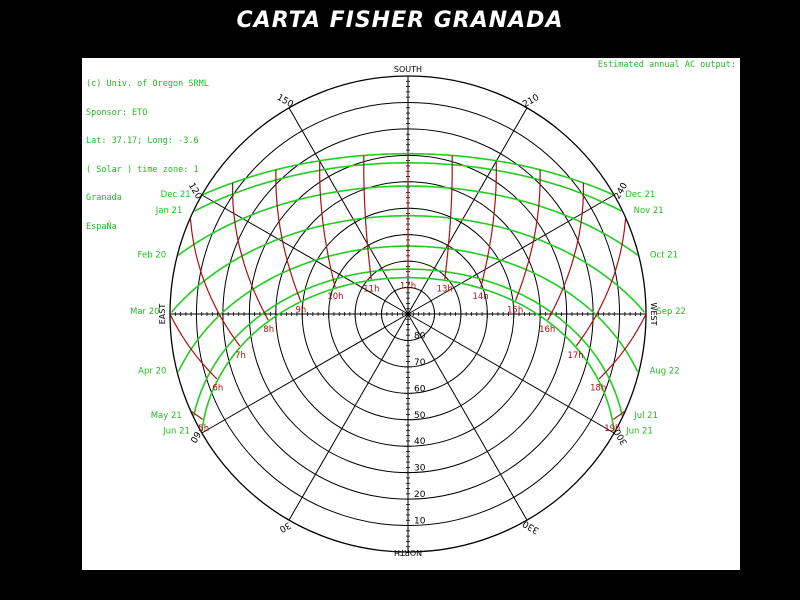 This screenshot has width=800, height=600. What do you see at coordinates (645, 416) in the screenshot?
I see `date-label: Jul 21` at bounding box center [645, 416].